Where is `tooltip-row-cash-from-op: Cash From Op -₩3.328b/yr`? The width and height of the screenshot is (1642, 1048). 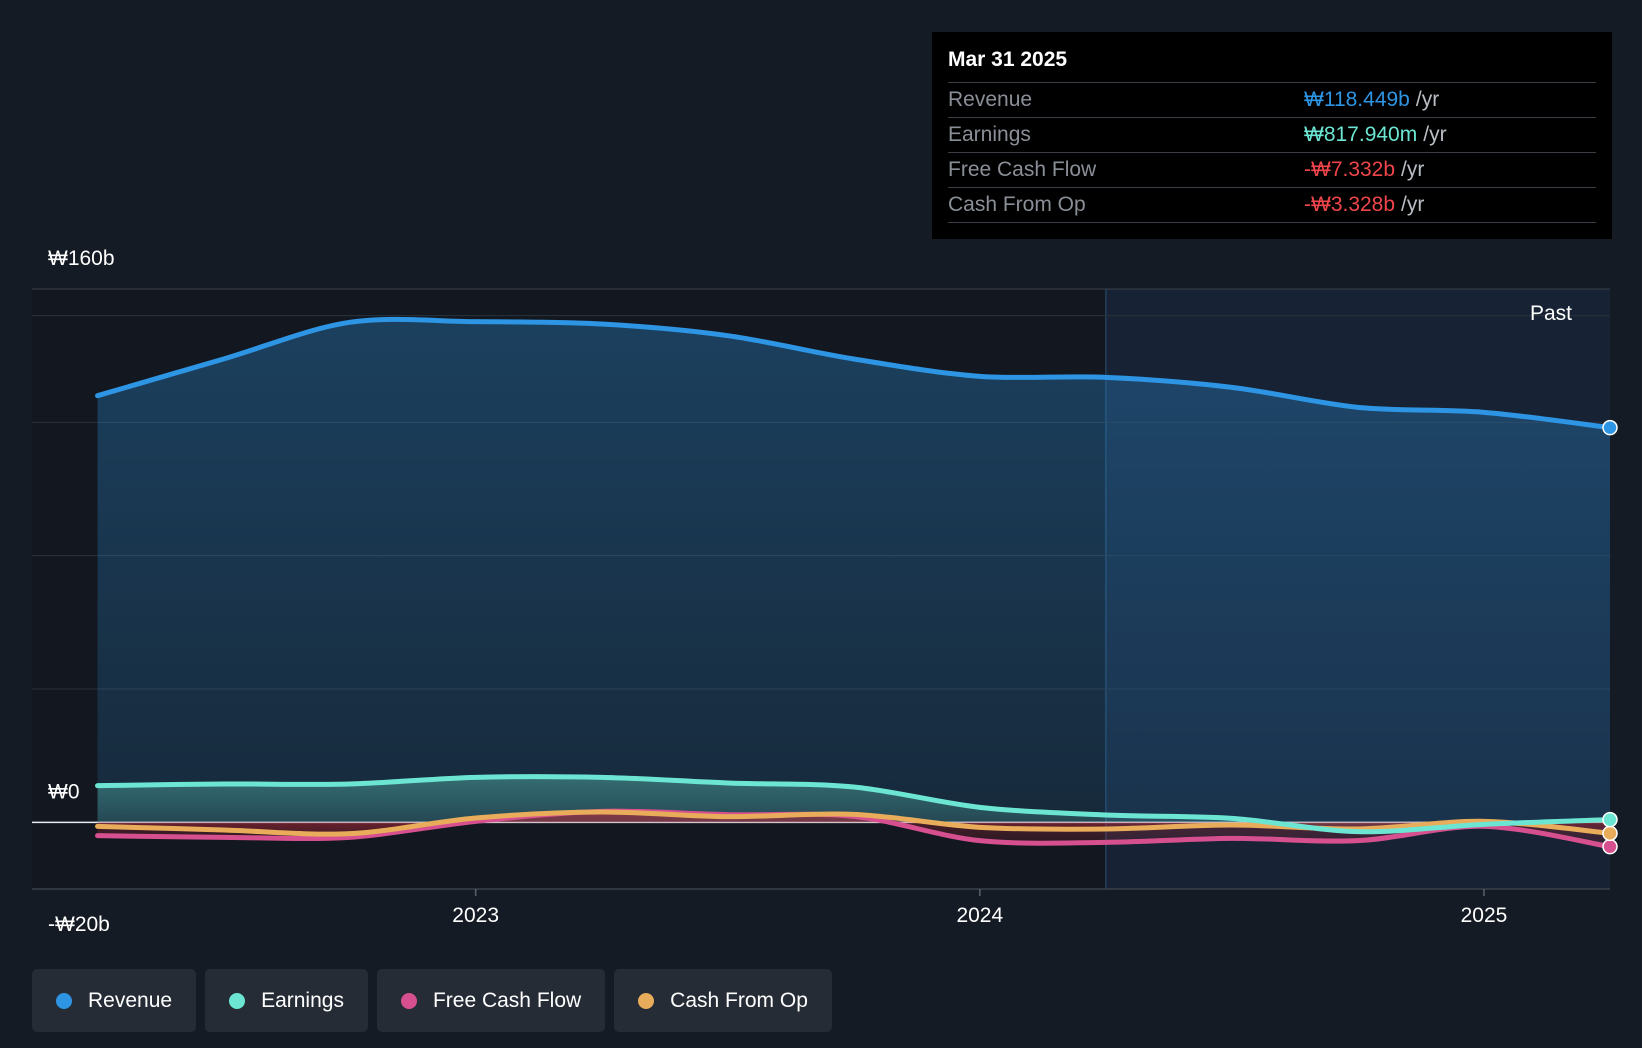 tooltip-row-cash-from-op: Cash From Op -₩3.328b/yr is located at coordinates (1272, 205).